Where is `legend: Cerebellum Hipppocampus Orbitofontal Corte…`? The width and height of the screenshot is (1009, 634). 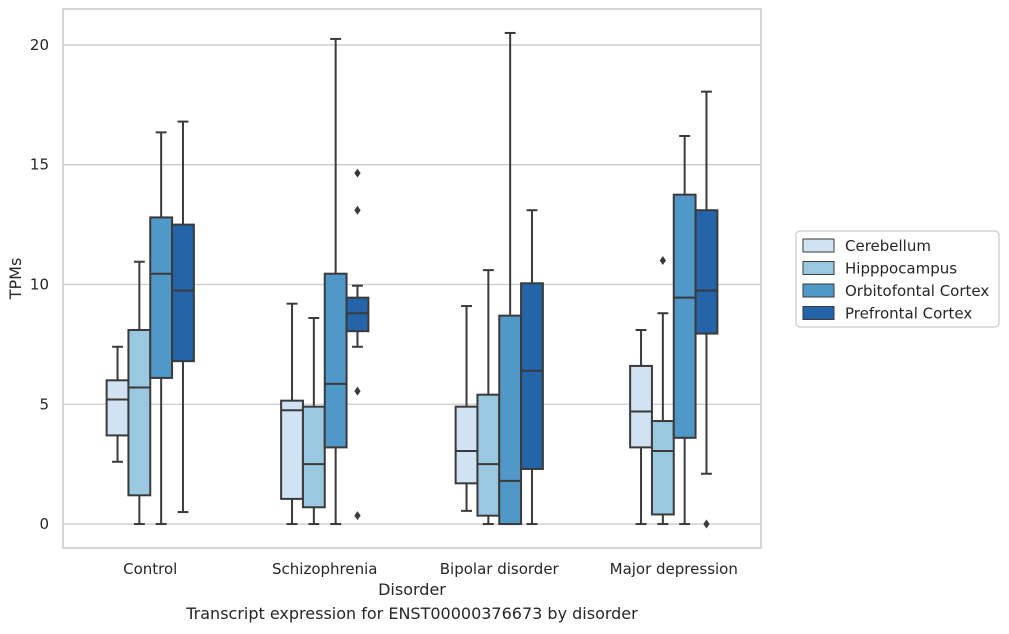 legend: Cerebellum Hipppocampus Orbitofontal Corte… is located at coordinates (897, 279).